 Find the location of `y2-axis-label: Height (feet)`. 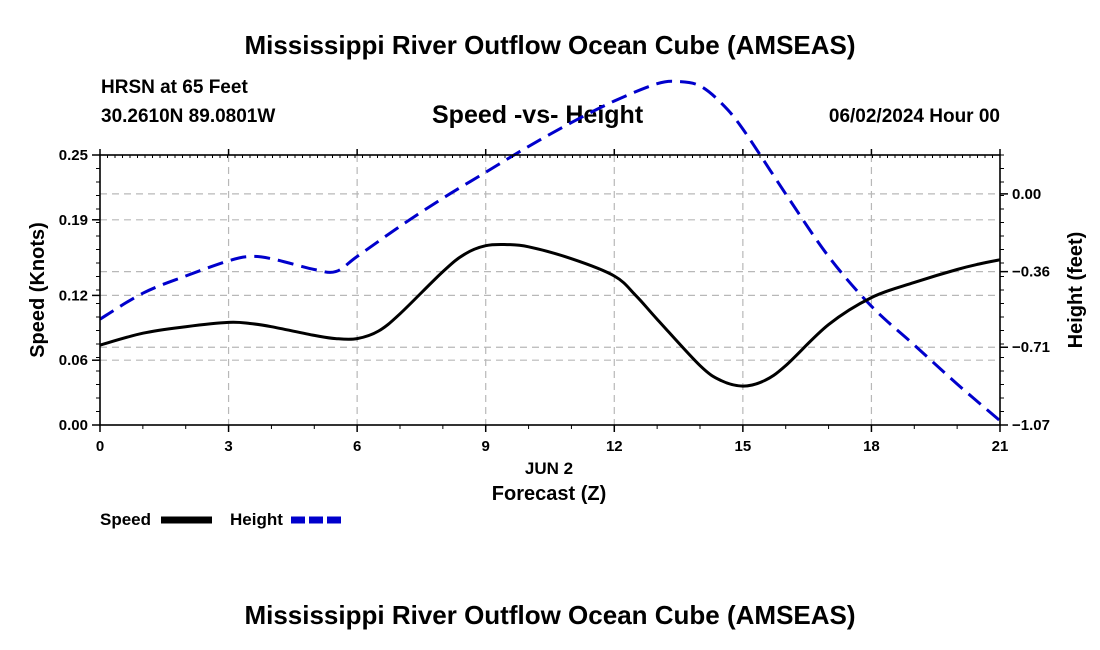

y2-axis-label: Height (feet) is located at coordinates (1076, 290).